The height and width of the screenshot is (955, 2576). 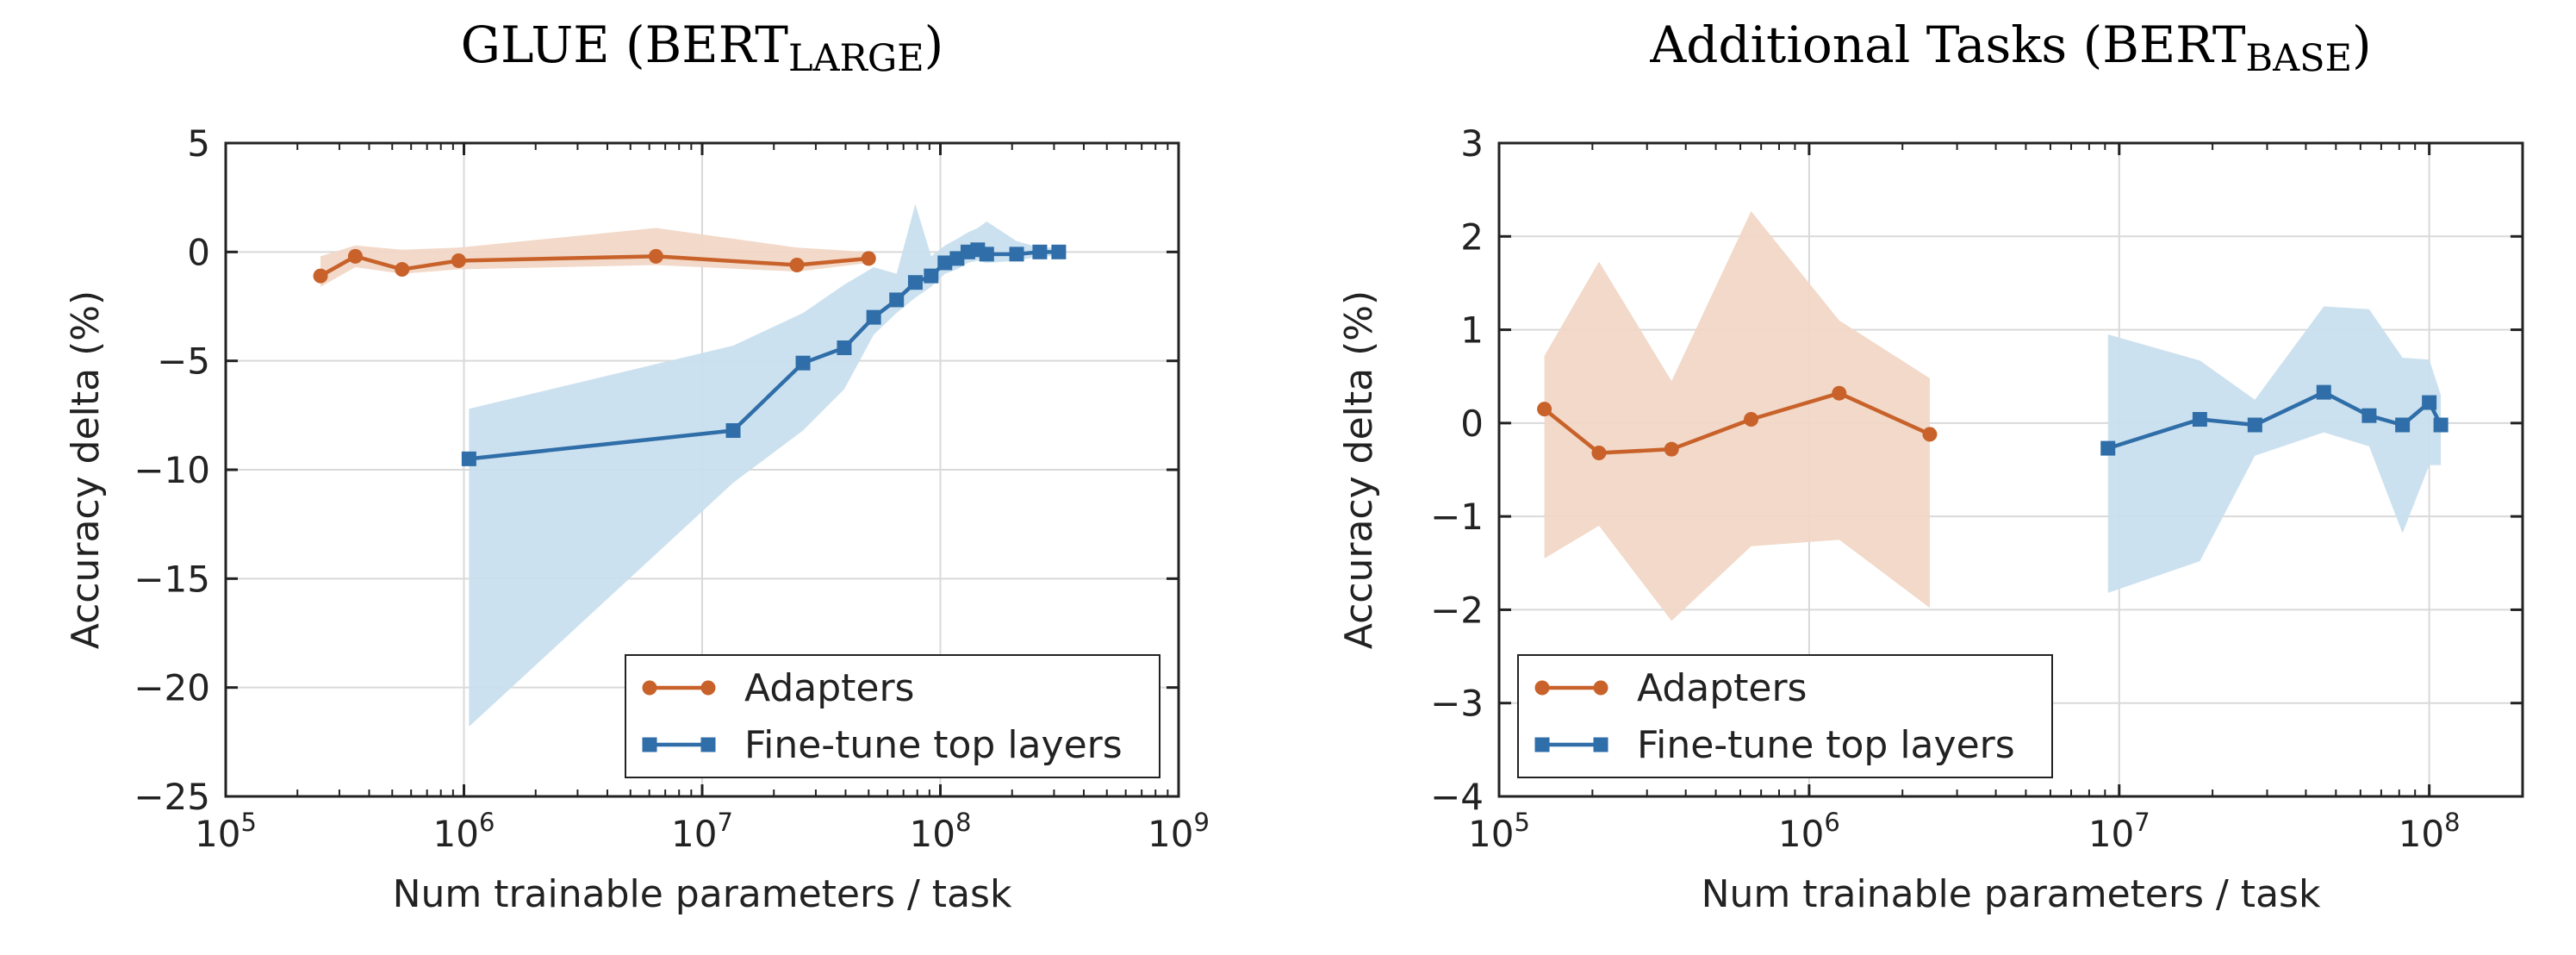 What do you see at coordinates (856, 59) in the screenshot?
I see `chart-title-subscript: LARGE` at bounding box center [856, 59].